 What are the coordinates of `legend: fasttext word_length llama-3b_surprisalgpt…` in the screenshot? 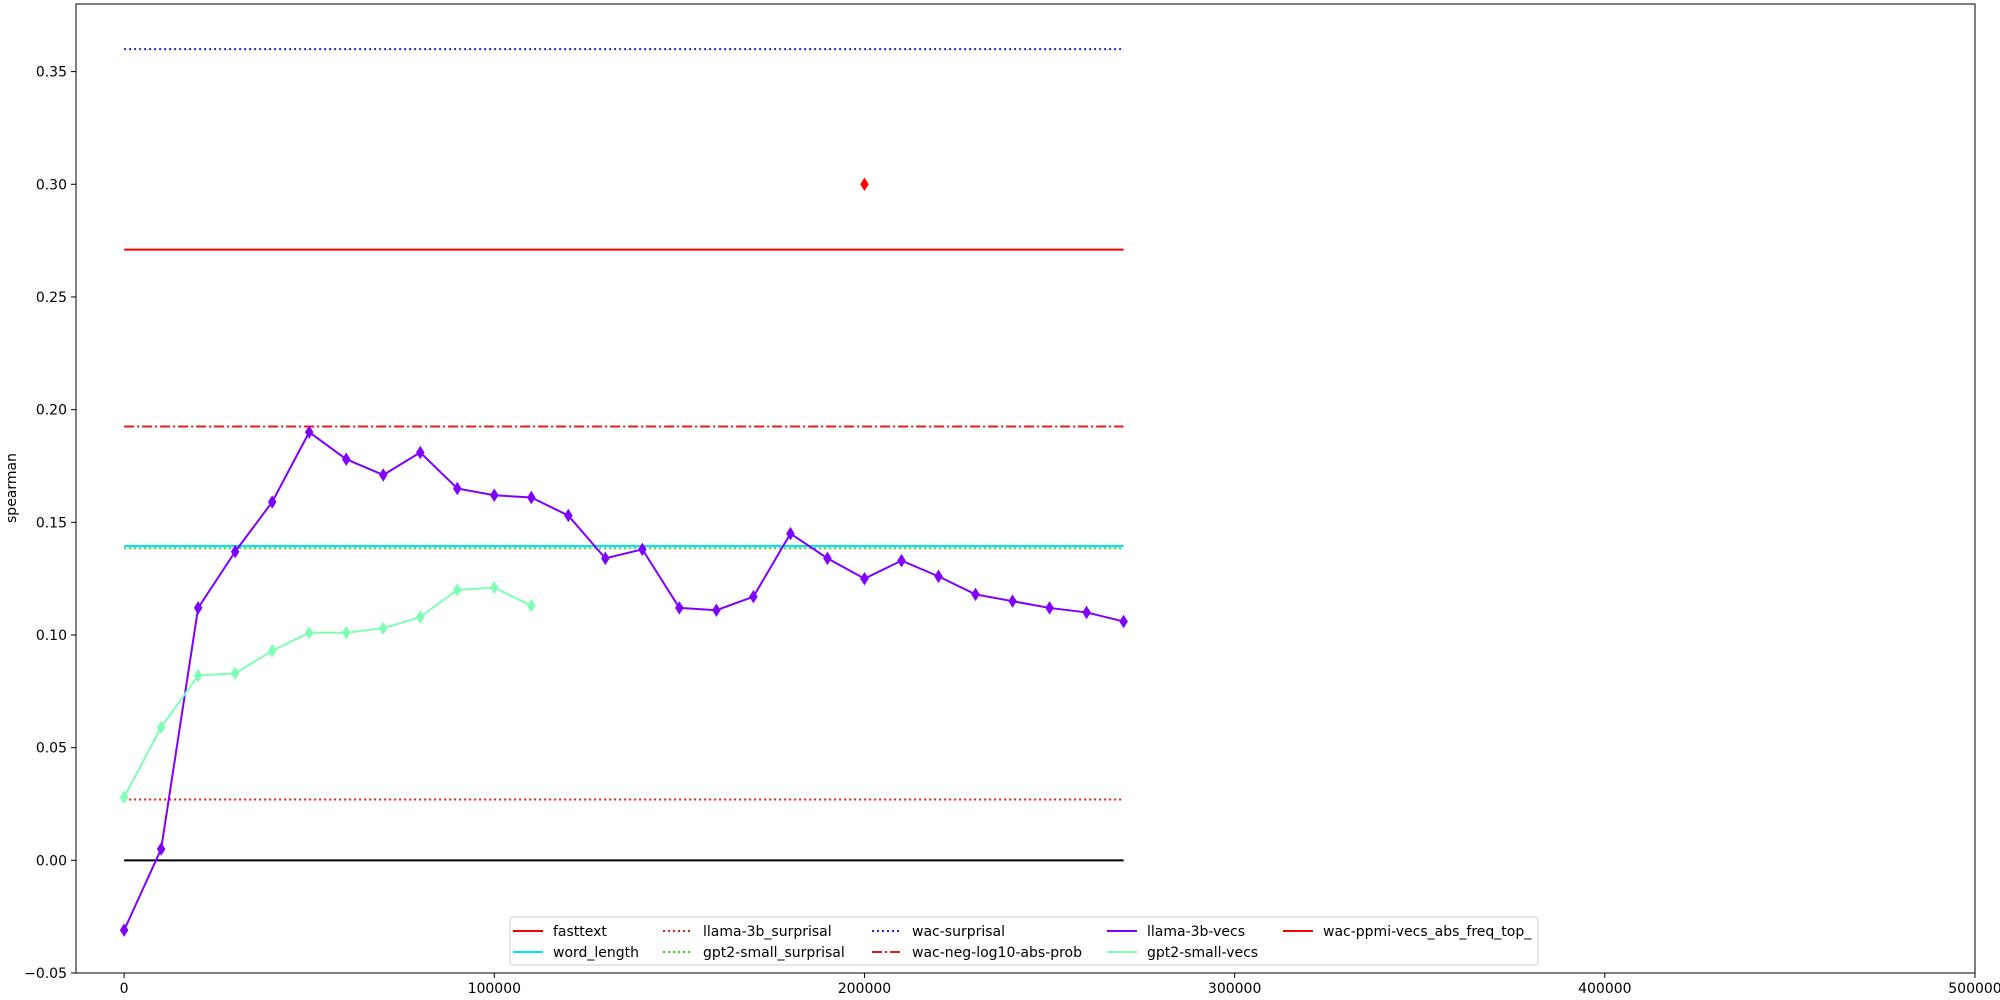 It's located at (1024, 941).